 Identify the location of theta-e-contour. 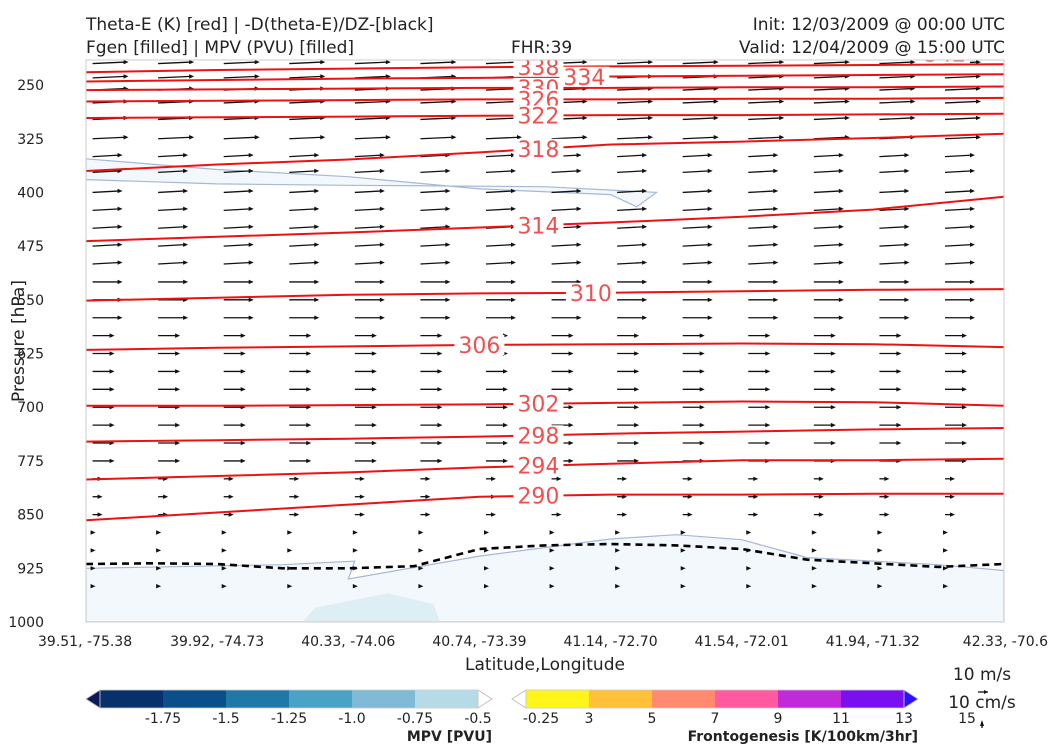
(545, 295).